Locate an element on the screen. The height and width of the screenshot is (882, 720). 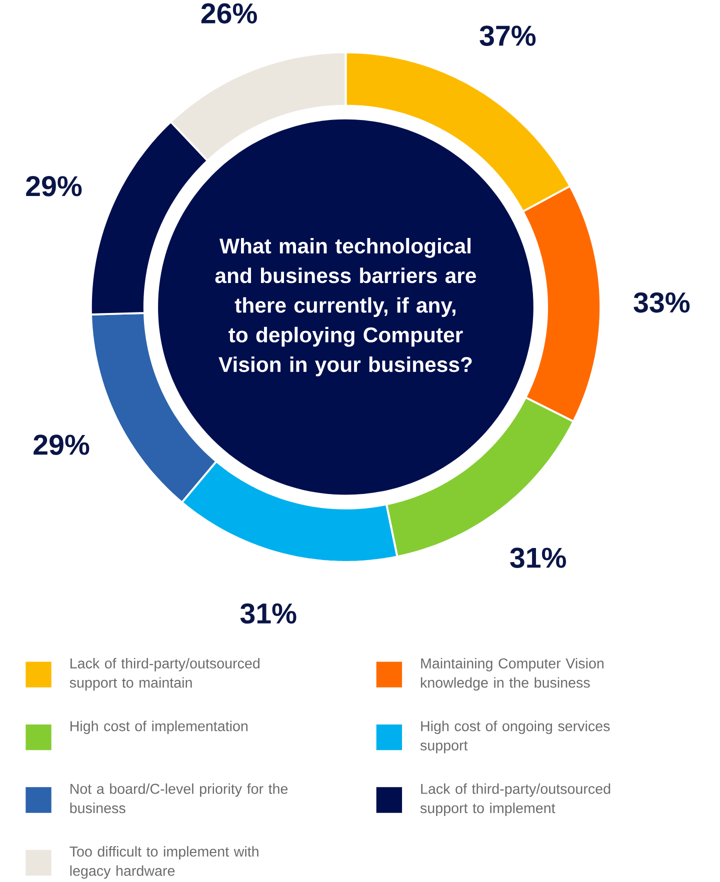
legend-label: Too difficult to implement with legacy hardware is located at coordinates (164, 862).